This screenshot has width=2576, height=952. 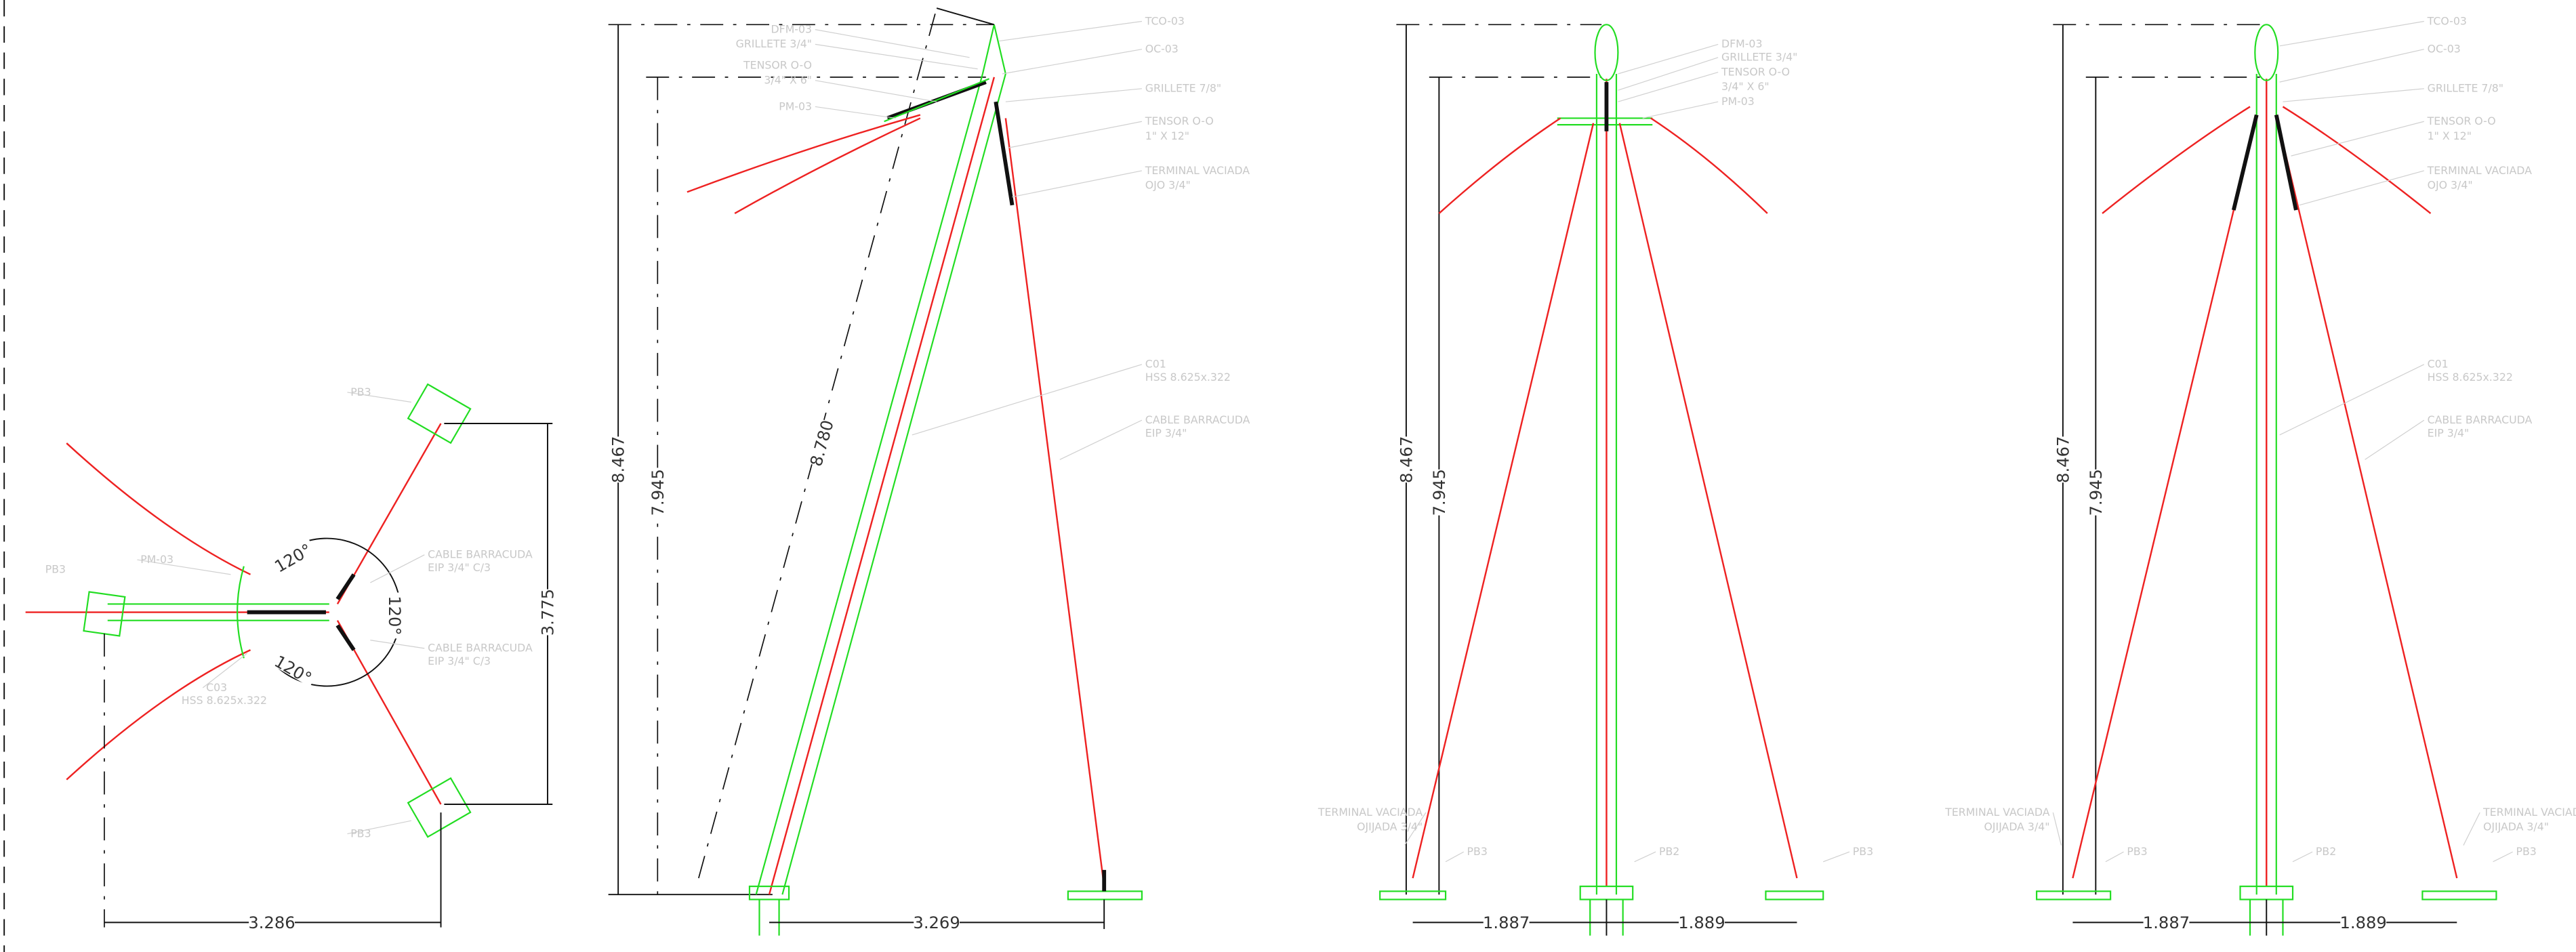 I want to click on callout-label: OJO 3/4", so click(x=2451, y=186).